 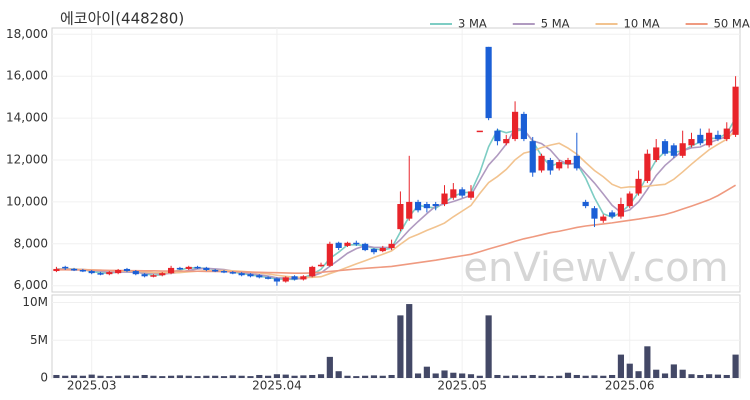 What do you see at coordinates (31, 243) in the screenshot?
I see `y-tick-label: 8,000` at bounding box center [31, 243].